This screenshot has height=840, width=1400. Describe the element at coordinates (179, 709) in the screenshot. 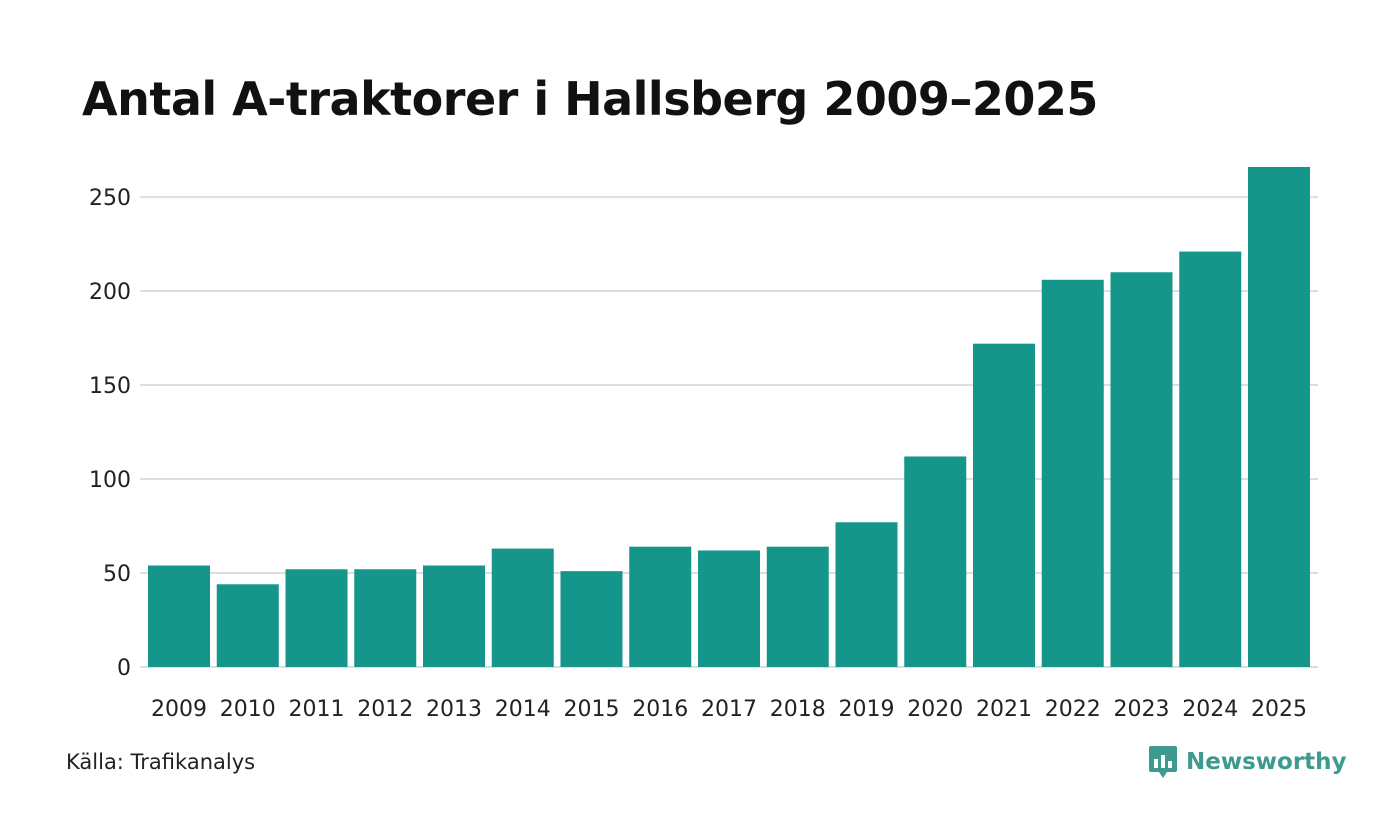

I see `x-tick-label: 2009` at that location.